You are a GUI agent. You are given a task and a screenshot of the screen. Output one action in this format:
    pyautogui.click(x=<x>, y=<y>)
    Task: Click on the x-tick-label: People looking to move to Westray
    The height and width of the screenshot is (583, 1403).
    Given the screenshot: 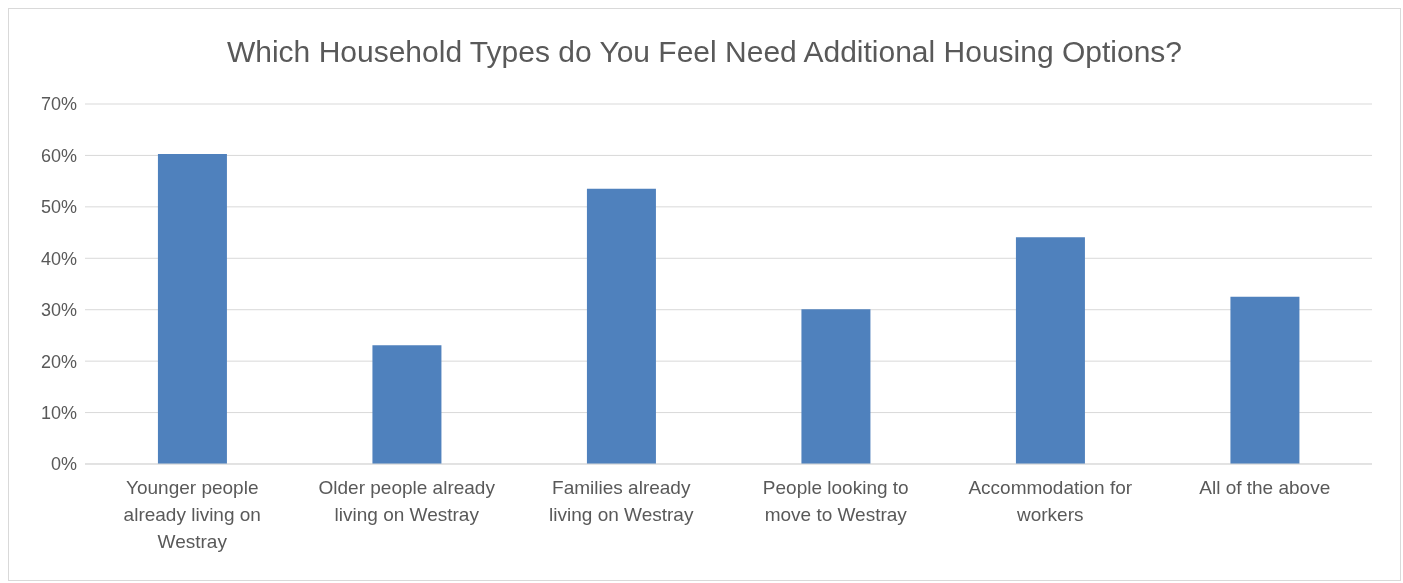 What is the action you would take?
    pyautogui.click(x=835, y=501)
    